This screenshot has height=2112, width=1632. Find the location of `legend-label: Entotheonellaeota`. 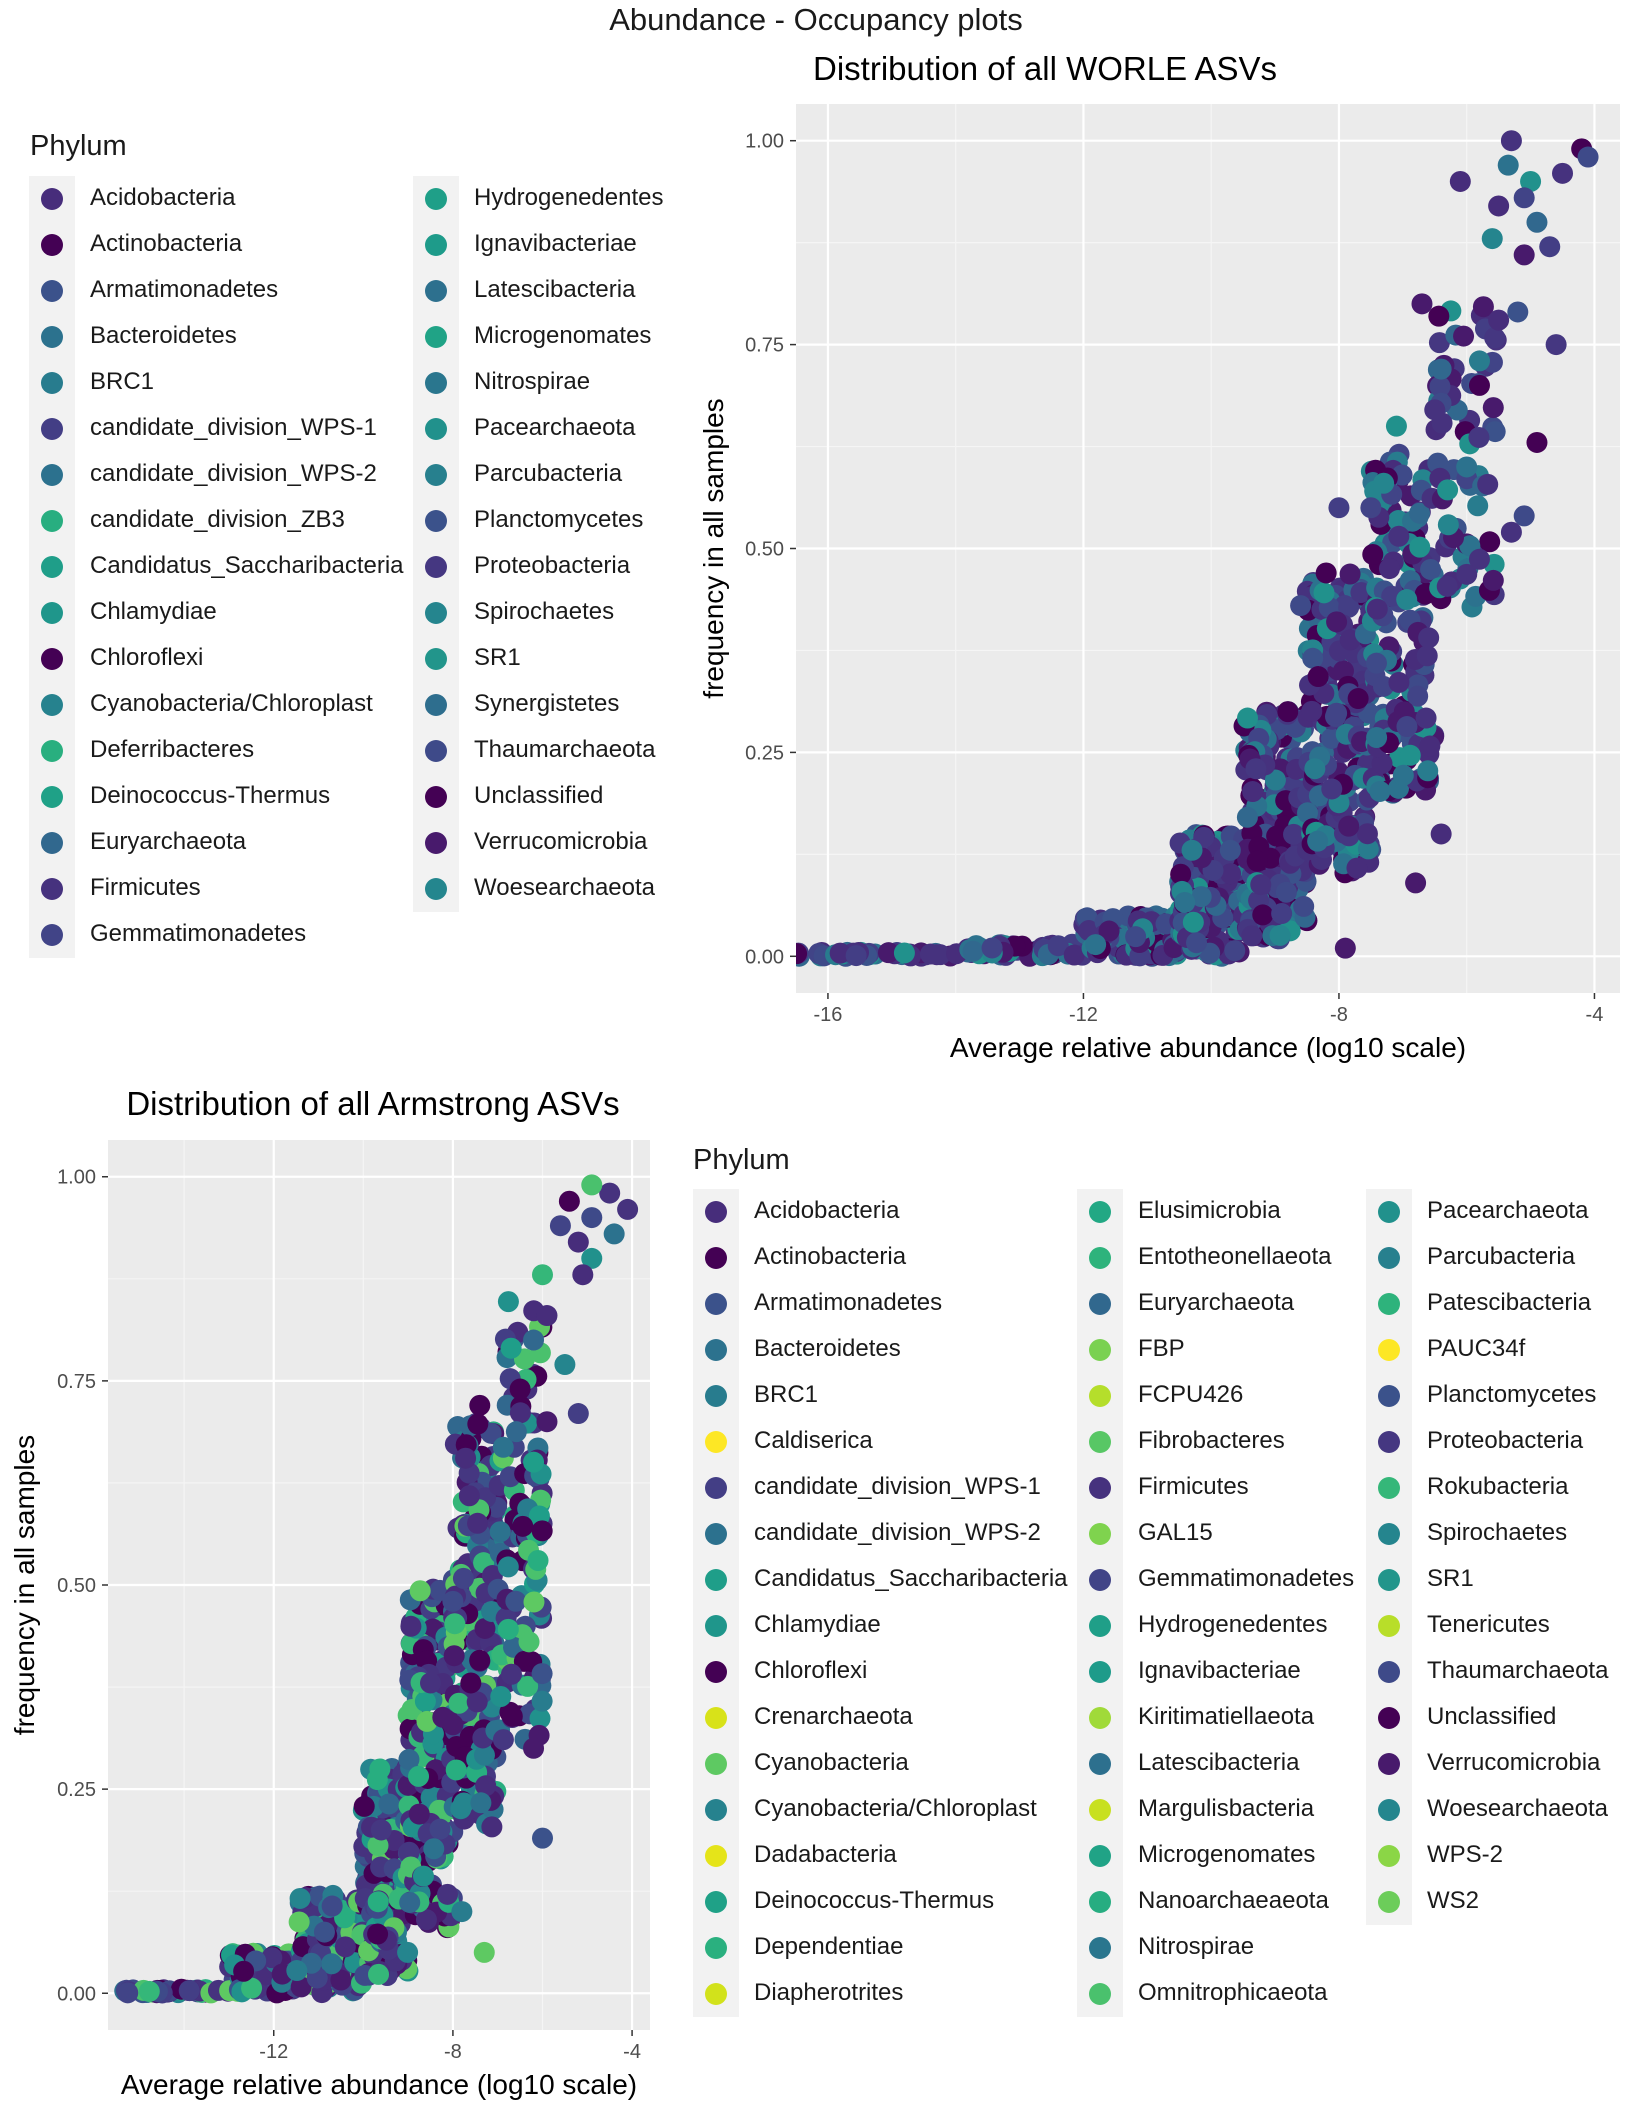

legend-label: Entotheonellaeota is located at coordinates (1235, 1256).